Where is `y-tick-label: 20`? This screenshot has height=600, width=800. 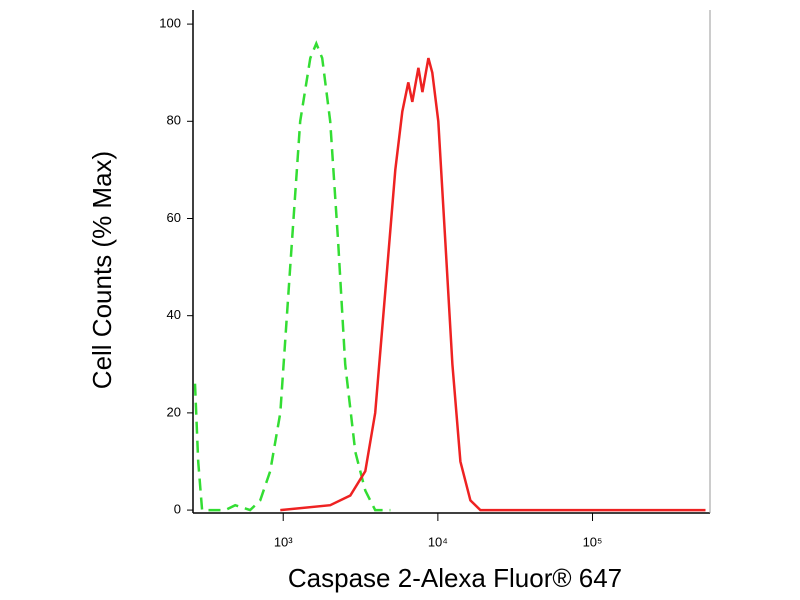 y-tick-label: 20 is located at coordinates (174, 411).